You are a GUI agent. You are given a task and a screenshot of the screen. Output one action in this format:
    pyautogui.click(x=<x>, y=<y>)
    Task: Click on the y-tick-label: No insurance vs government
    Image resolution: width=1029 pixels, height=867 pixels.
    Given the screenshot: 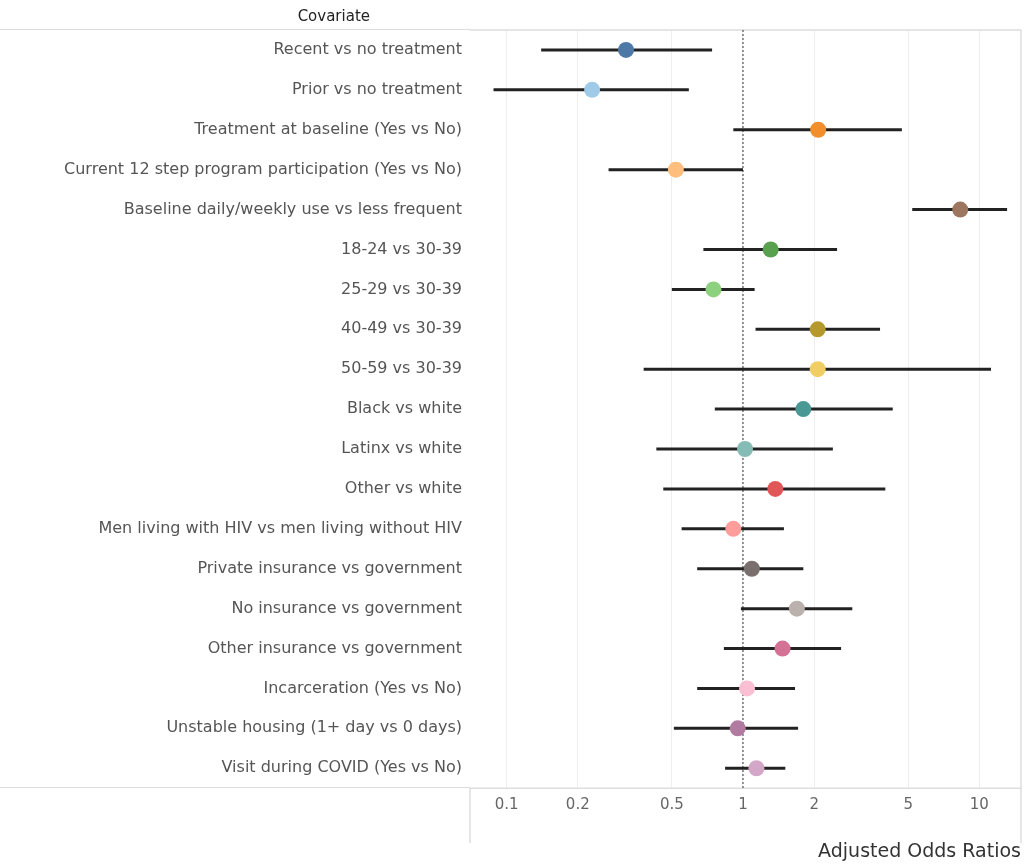 What is the action you would take?
    pyautogui.click(x=346, y=607)
    